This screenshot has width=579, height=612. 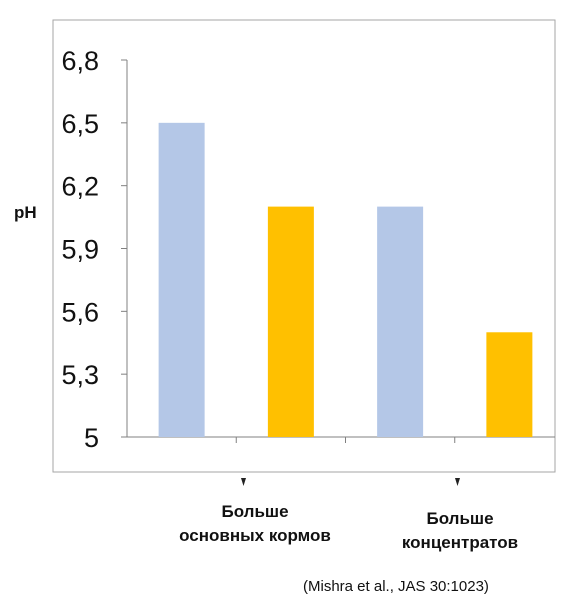 I want to click on y-axis-ticks: 6,8 6,5 6,2 5,9 5,6 5,3 5, so click(x=94, y=249).